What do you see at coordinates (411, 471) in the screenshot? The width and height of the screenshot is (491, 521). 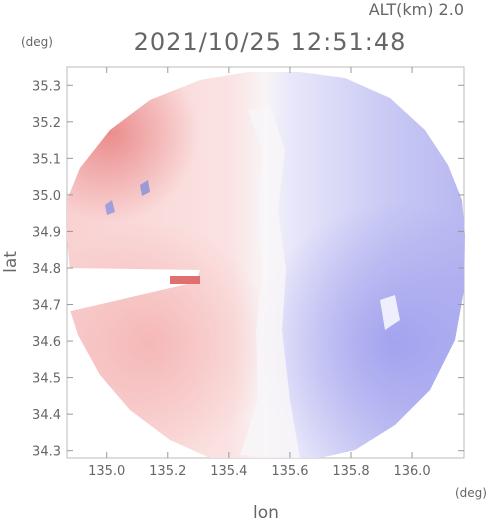 I see `x-tick-label: 136.0` at bounding box center [411, 471].